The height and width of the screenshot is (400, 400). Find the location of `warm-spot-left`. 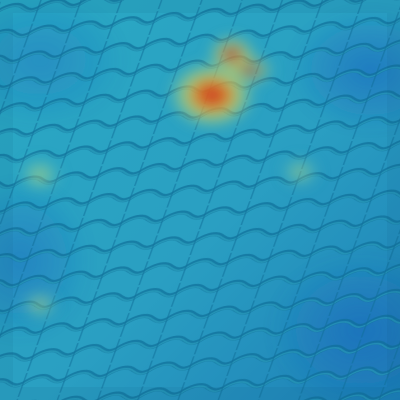

warm-spot-left is located at coordinates (40, 175).